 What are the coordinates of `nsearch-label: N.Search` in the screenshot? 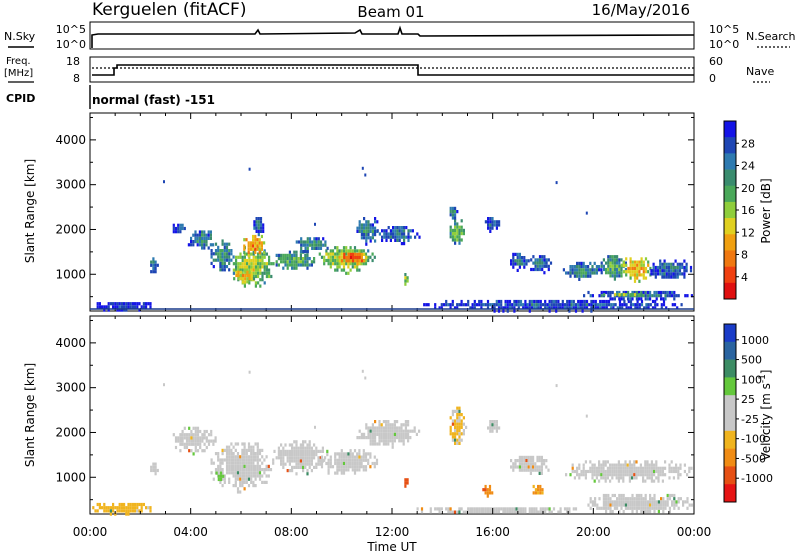 It's located at (771, 36).